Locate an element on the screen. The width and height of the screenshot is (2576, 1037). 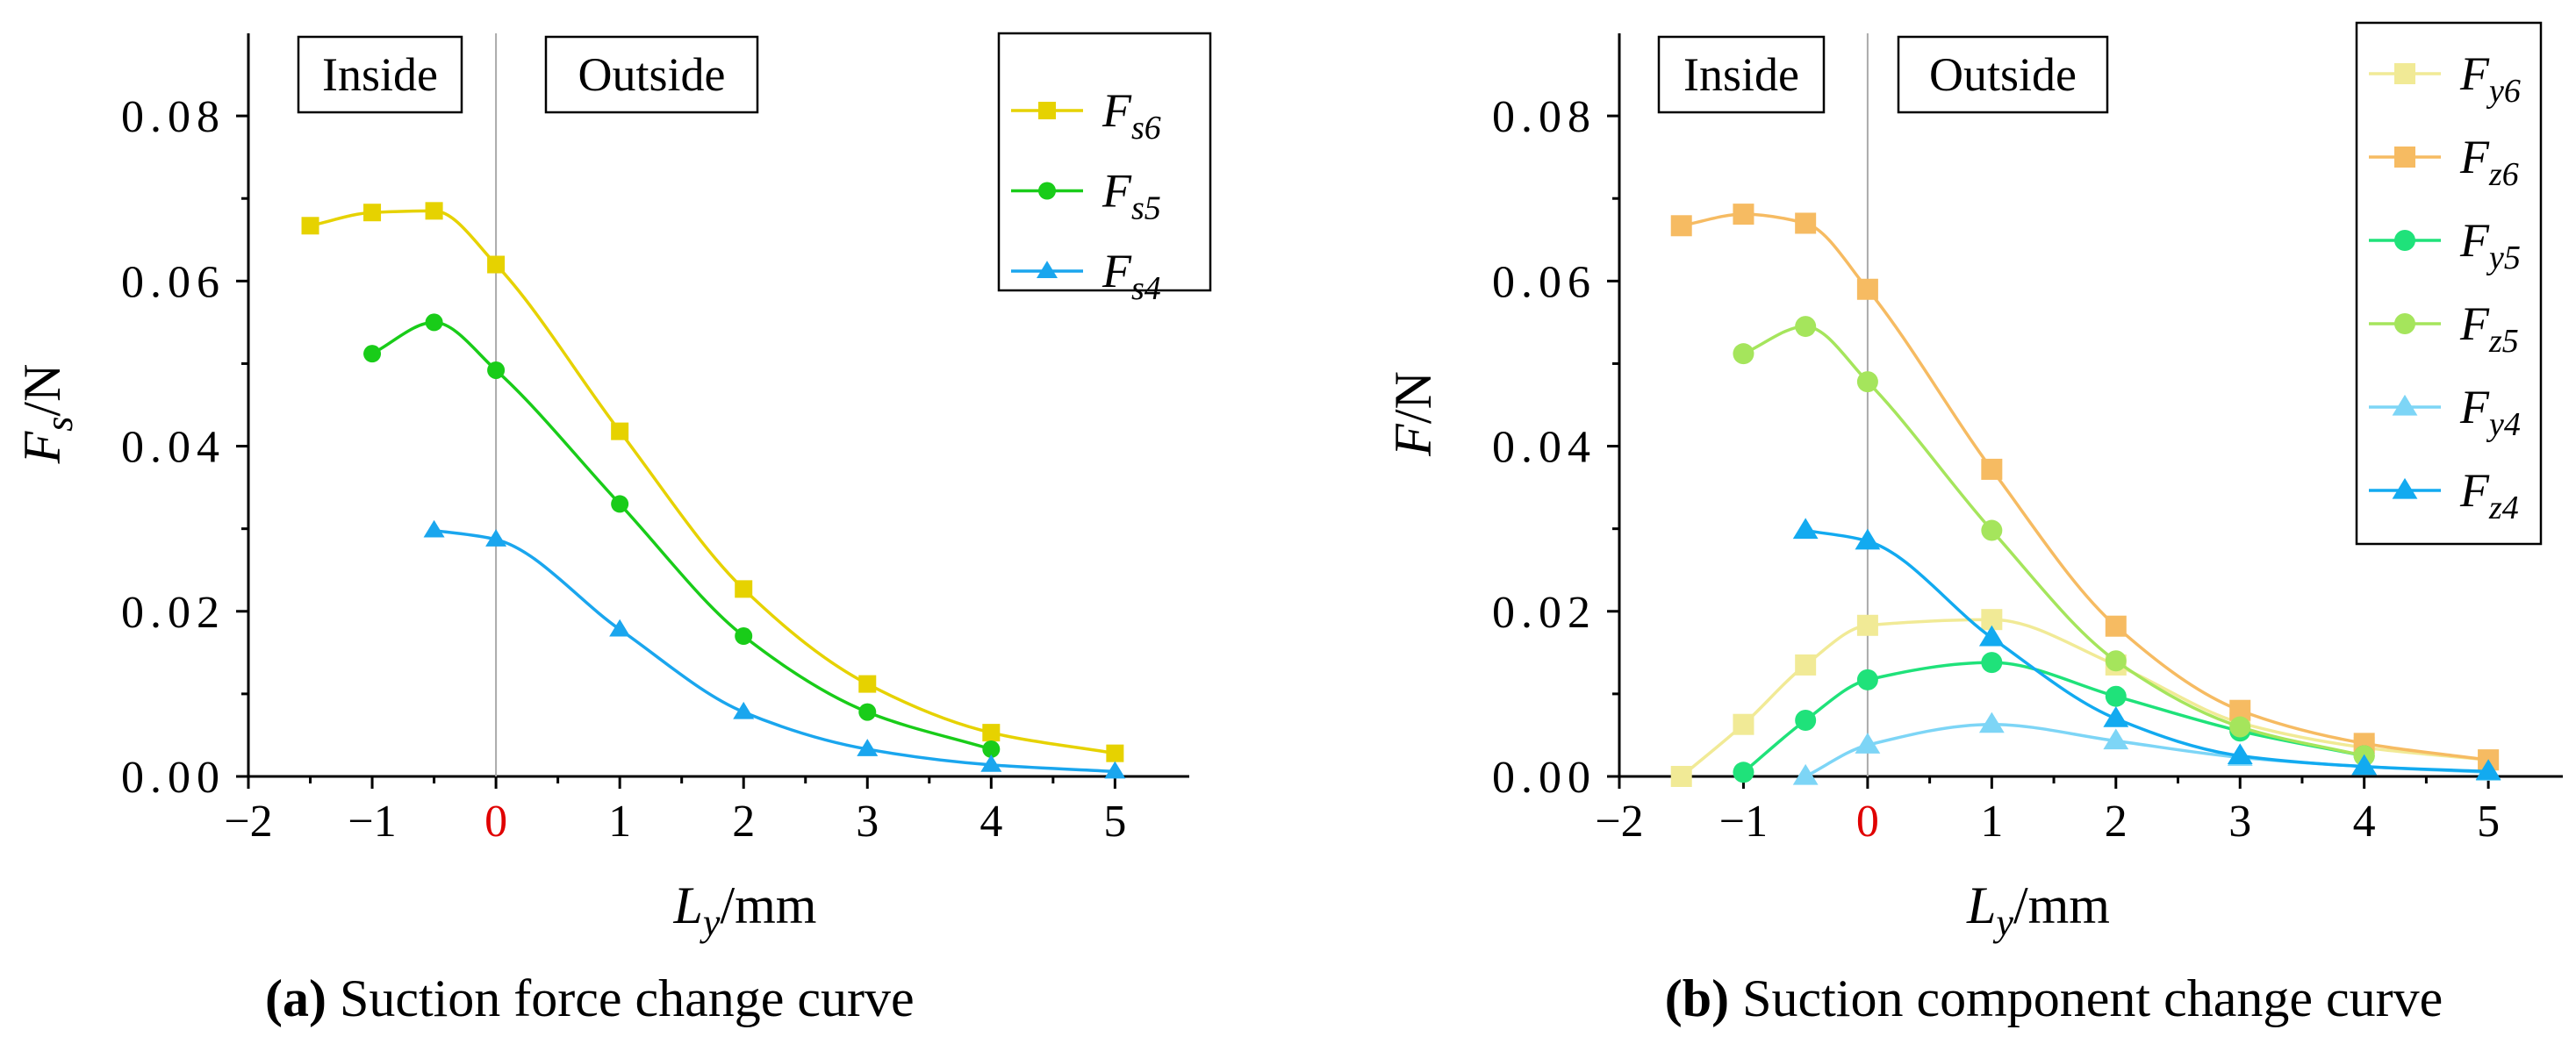
legend-entry: Fy4 is located at coordinates (2490, 412).